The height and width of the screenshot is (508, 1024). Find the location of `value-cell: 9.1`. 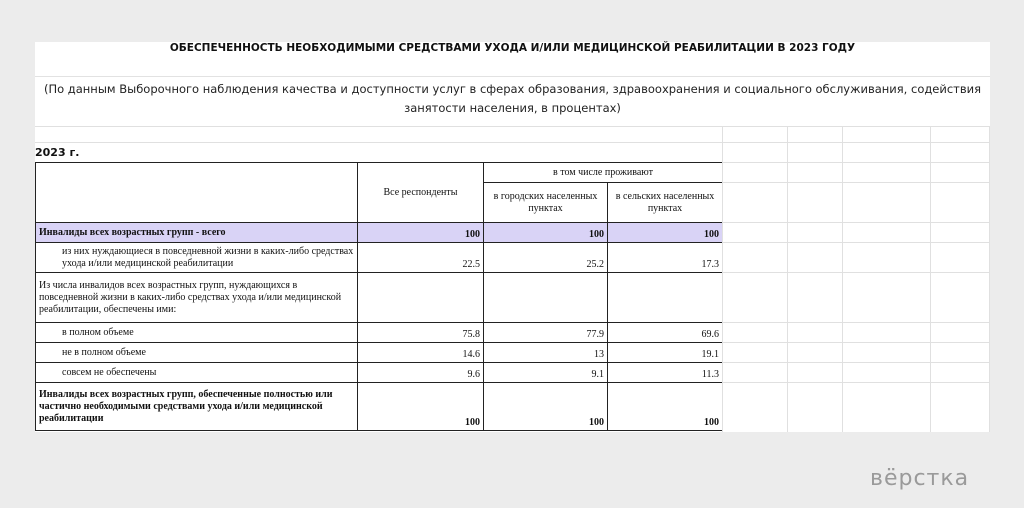

value-cell: 9.1 is located at coordinates (545, 372).